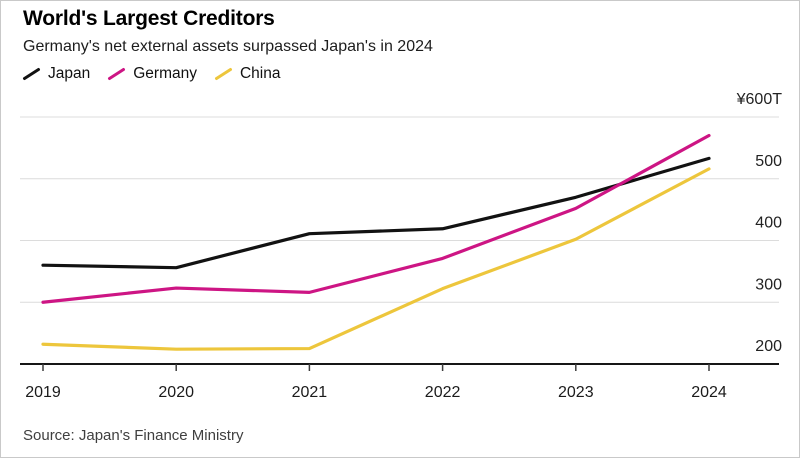  Describe the element at coordinates (176, 392) in the screenshot. I see `x-axis-label: 2020` at that location.